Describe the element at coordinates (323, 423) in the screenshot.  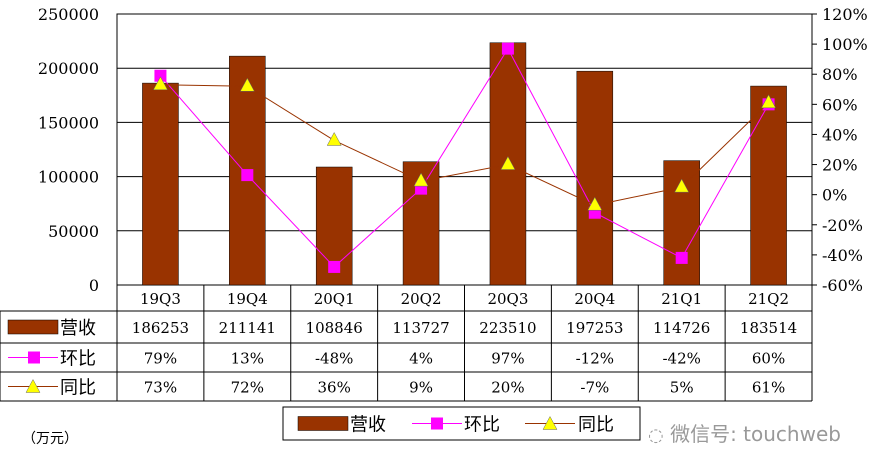
I see `legend-key-营收` at that location.